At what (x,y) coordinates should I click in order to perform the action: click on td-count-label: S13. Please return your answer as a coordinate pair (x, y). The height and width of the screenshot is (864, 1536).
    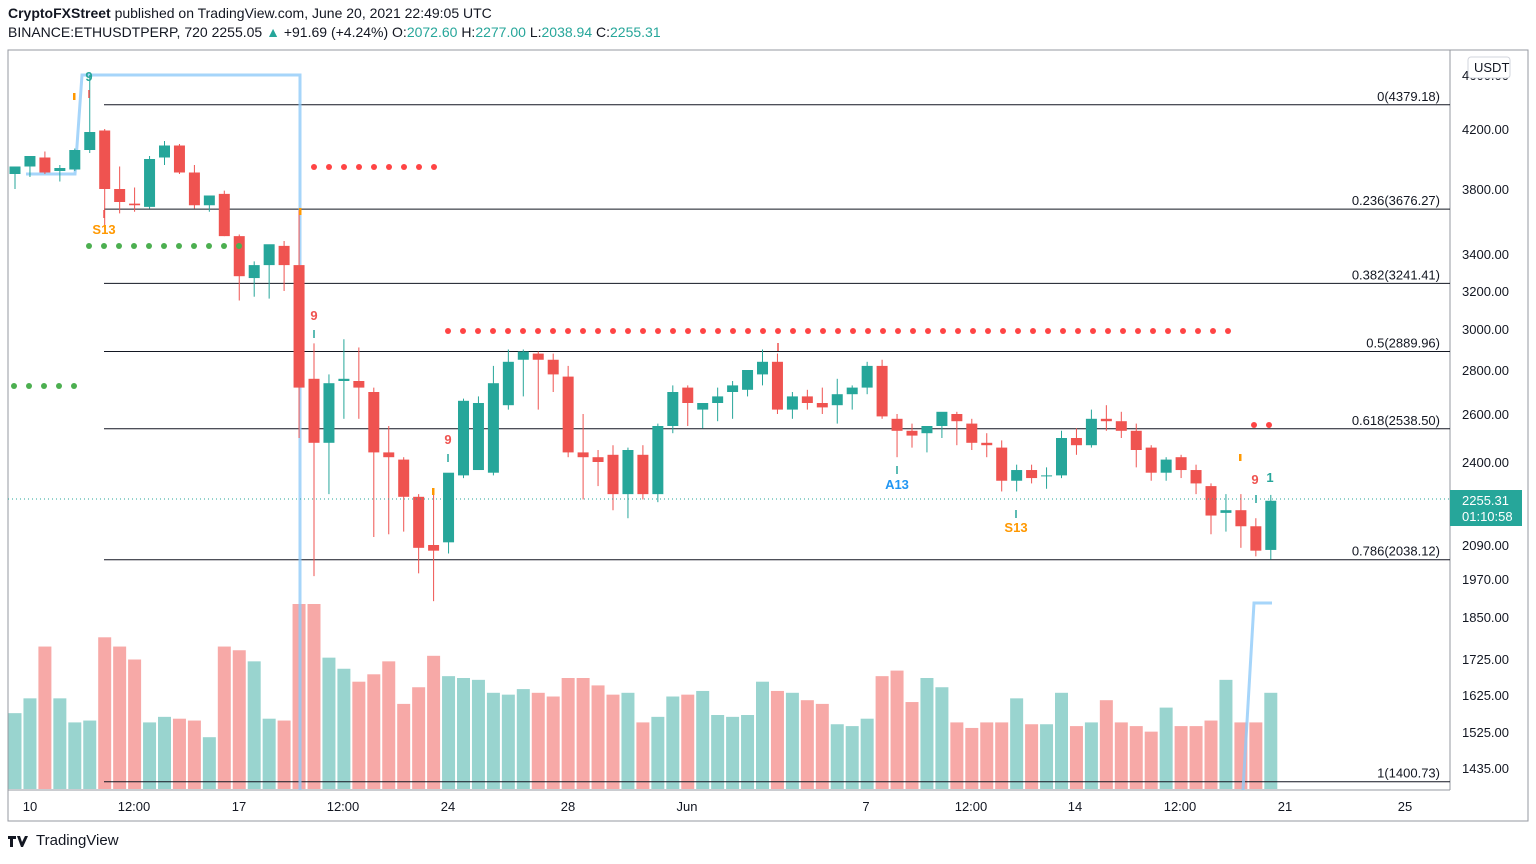
    Looking at the image, I should click on (103, 229).